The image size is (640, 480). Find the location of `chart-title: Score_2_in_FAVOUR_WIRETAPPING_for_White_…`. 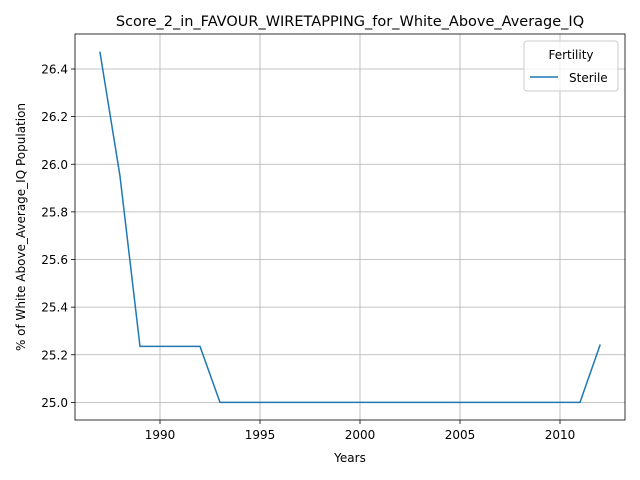

chart-title: Score_2_in_FAVOUR_WIRETAPPING_for_White_… is located at coordinates (350, 22).